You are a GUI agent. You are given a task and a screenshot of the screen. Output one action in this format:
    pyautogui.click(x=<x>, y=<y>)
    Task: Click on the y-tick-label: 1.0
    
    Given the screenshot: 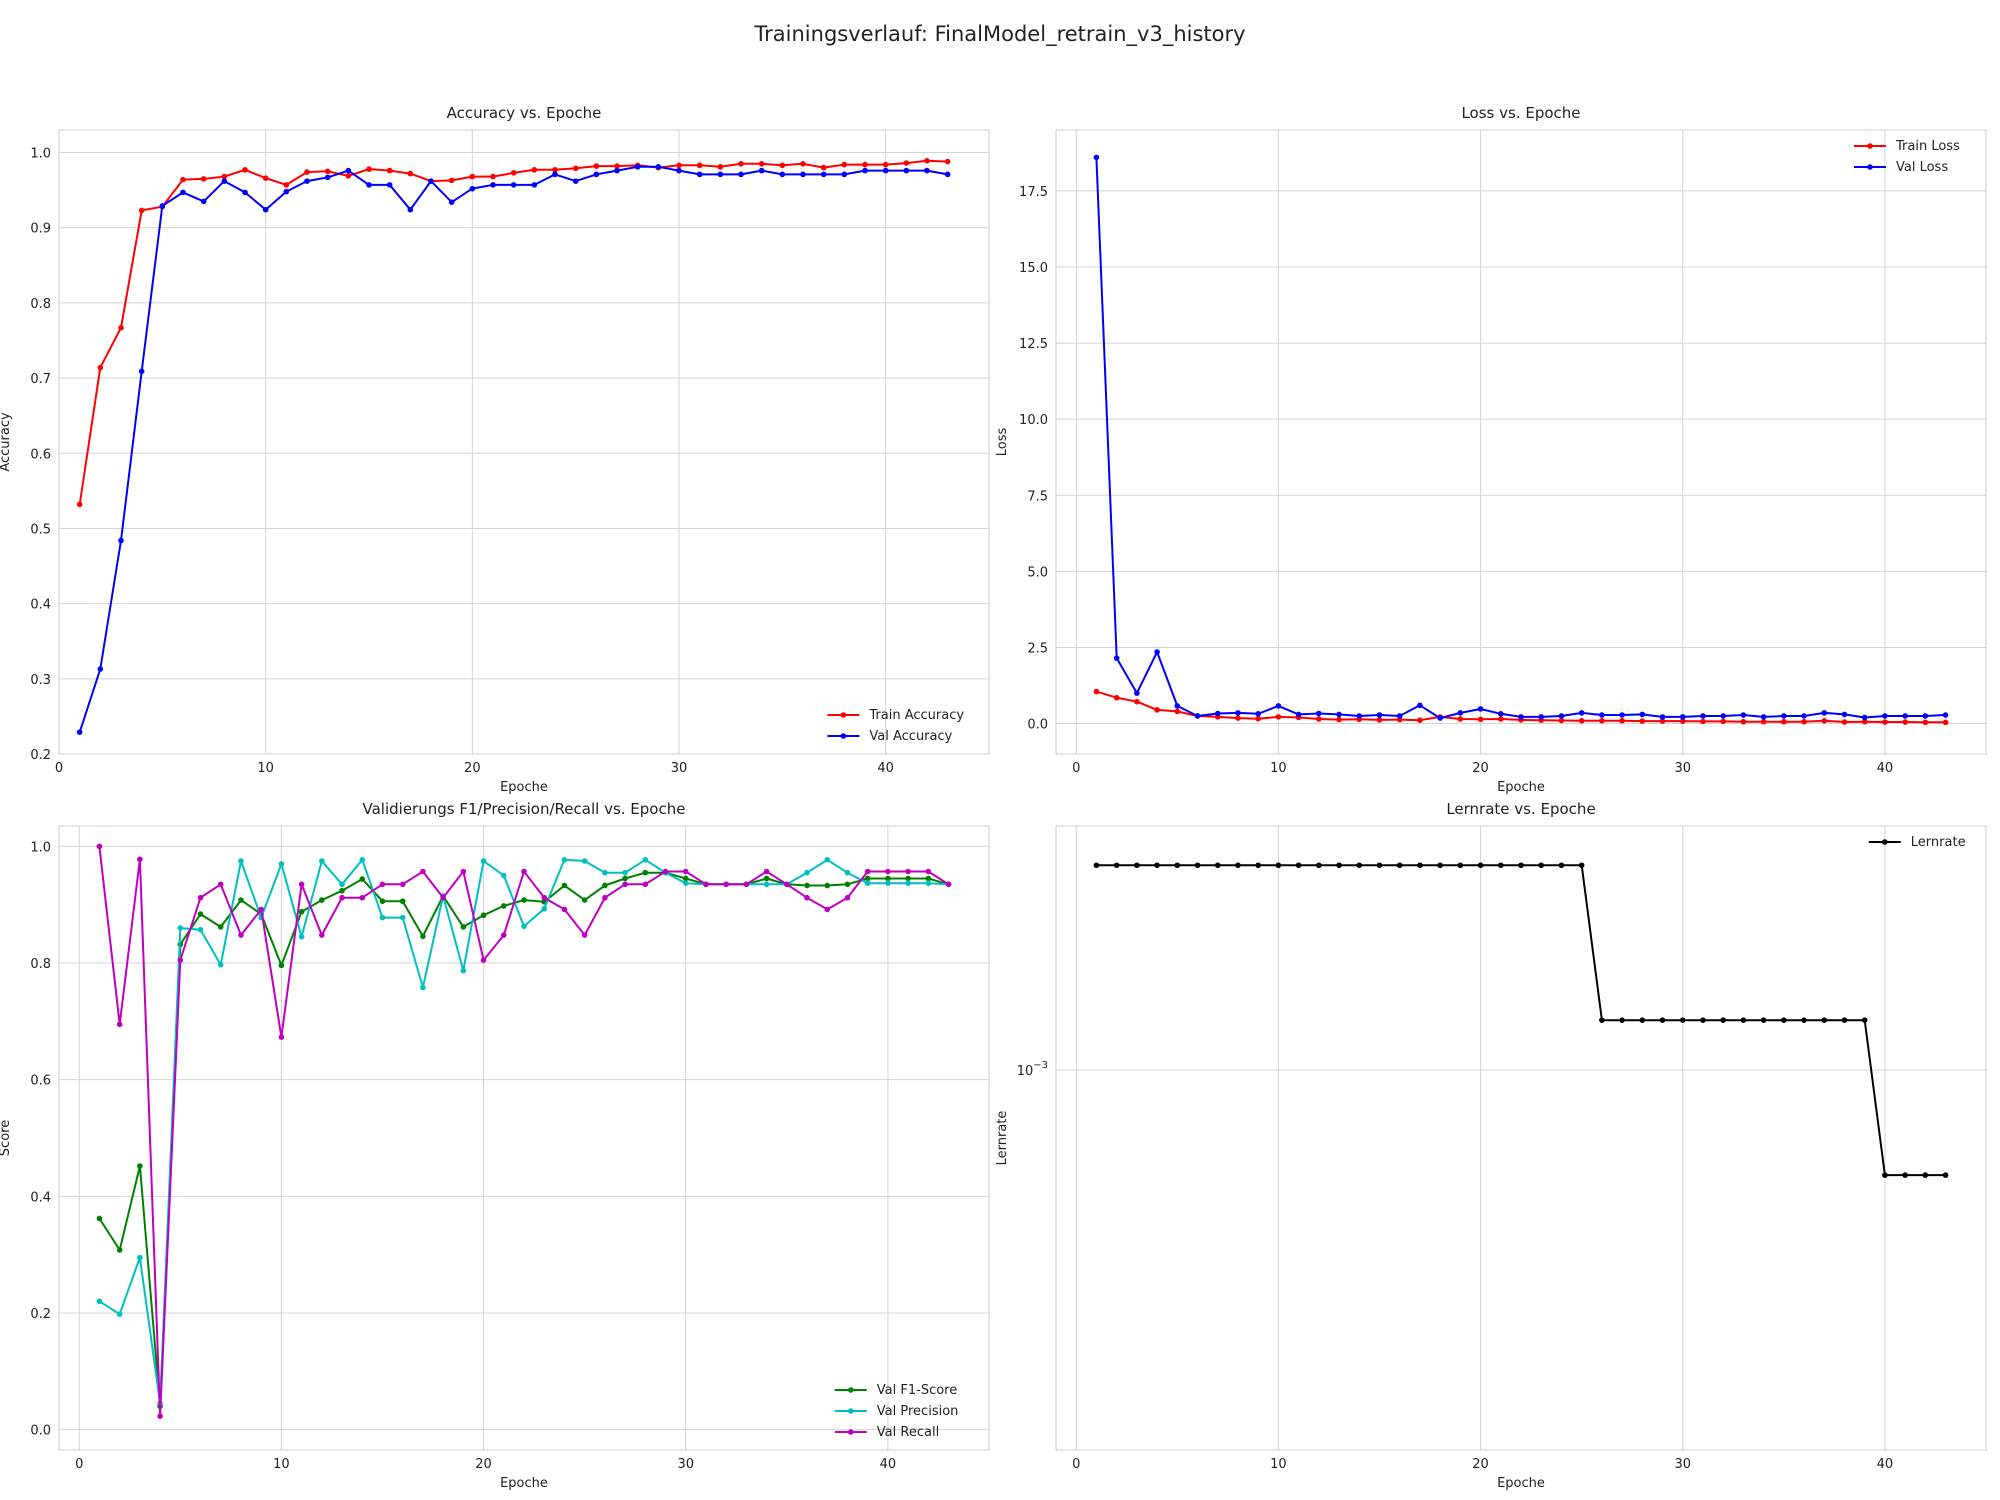 What is the action you would take?
    pyautogui.click(x=40, y=154)
    